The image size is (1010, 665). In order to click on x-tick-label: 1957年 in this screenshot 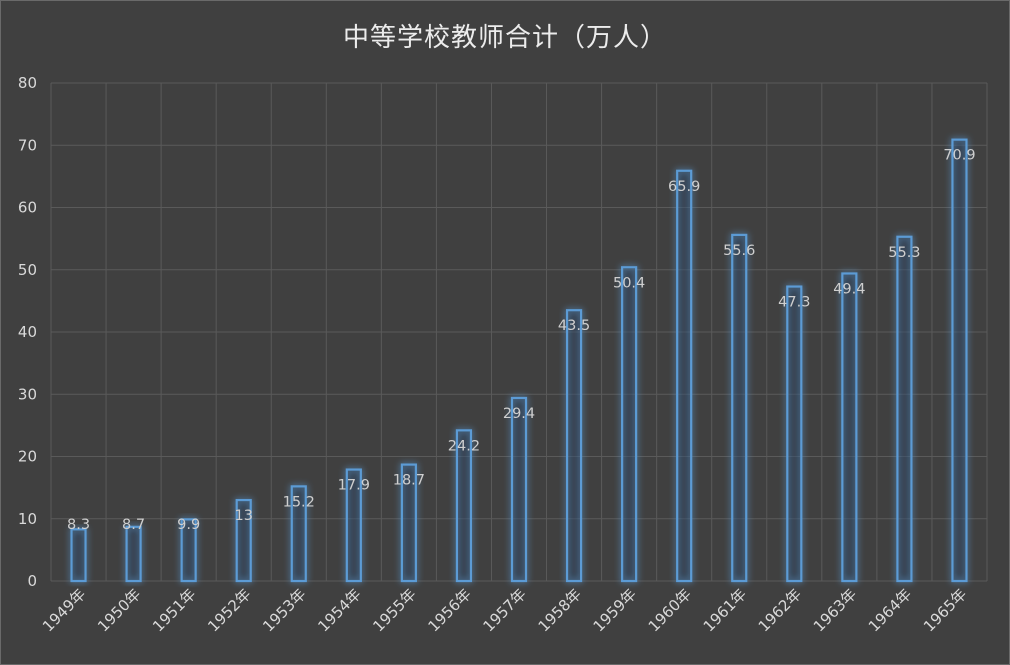, I will do `click(504, 610)`.